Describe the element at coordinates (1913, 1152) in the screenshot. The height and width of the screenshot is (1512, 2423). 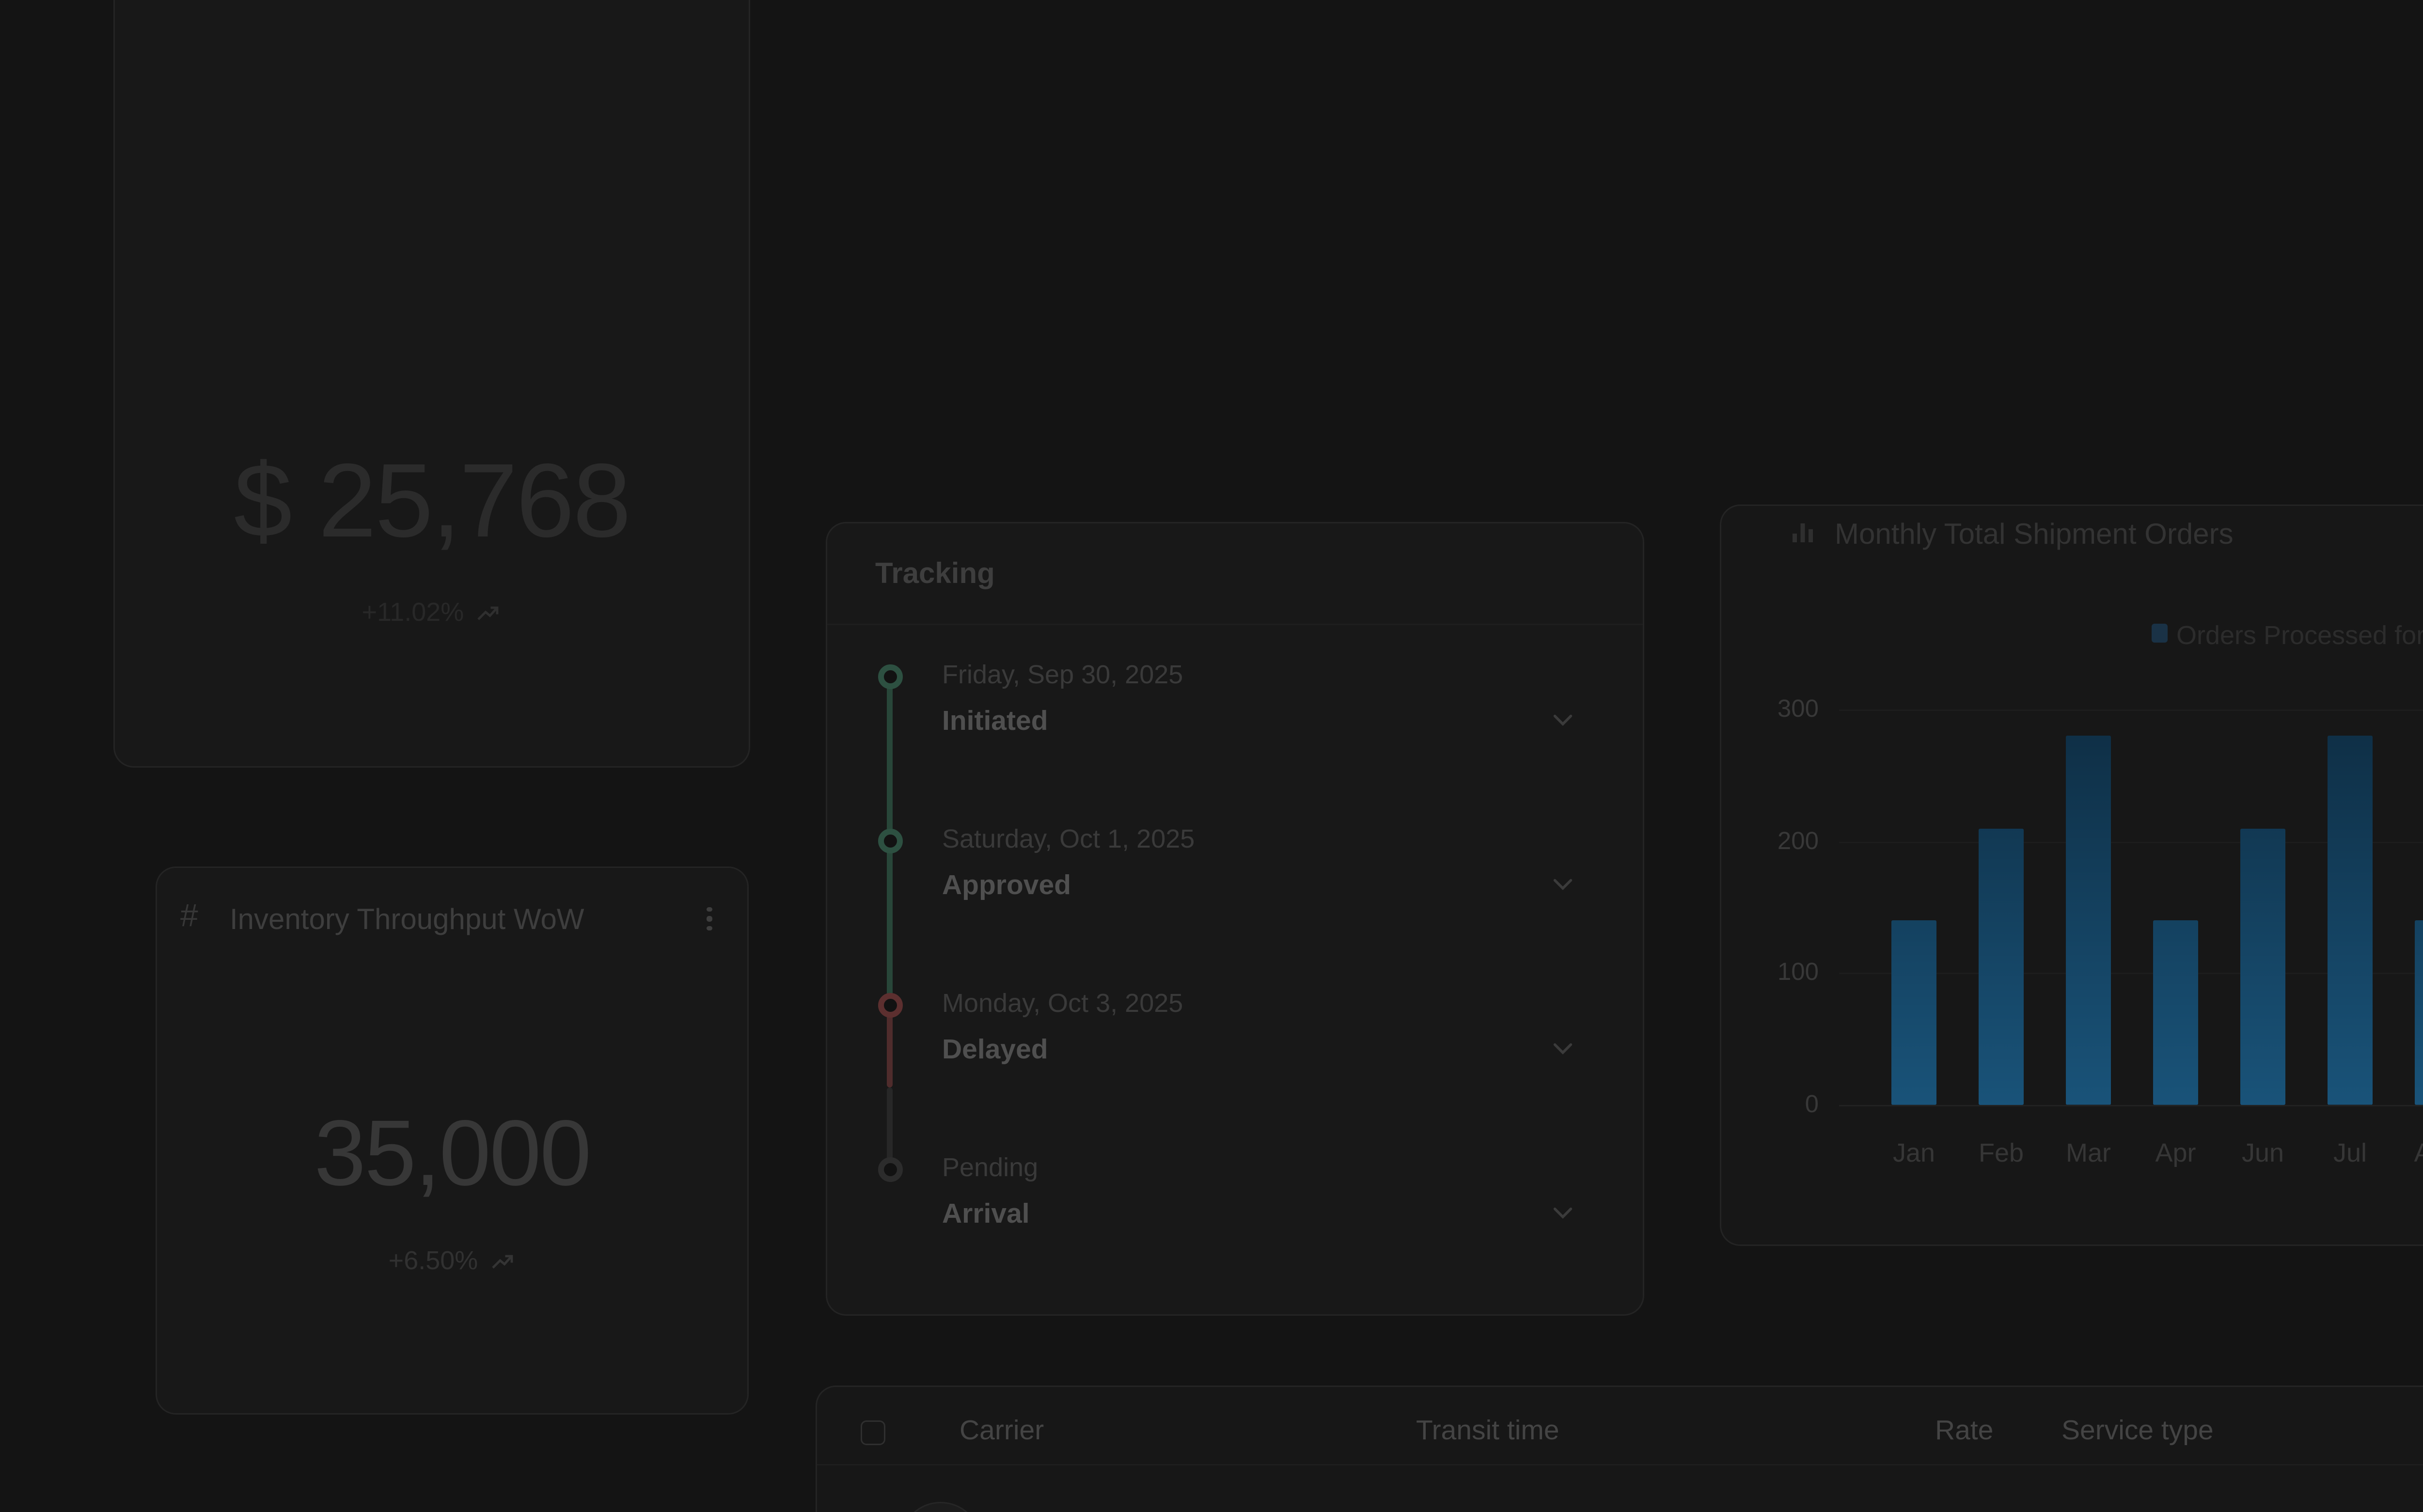
I see `x-axis-tick-label: Jan` at that location.